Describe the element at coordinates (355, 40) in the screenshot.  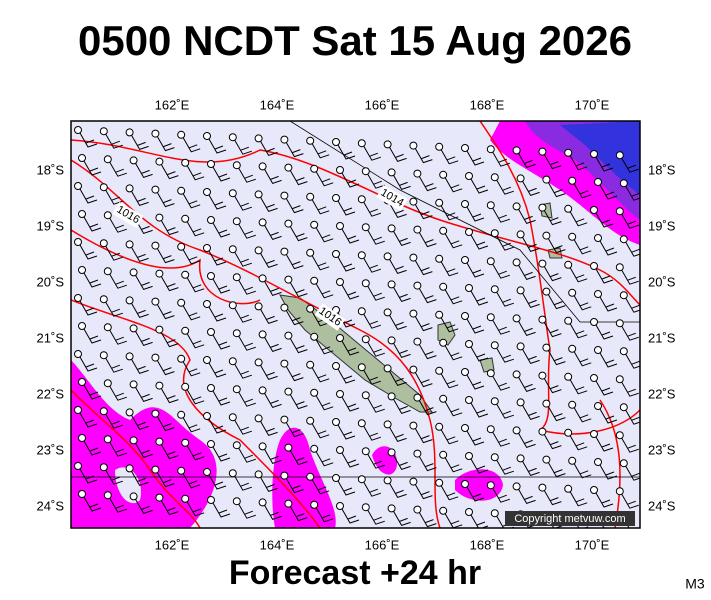
I see `title: 0500 NCDT Sat 15 Aug 2026` at that location.